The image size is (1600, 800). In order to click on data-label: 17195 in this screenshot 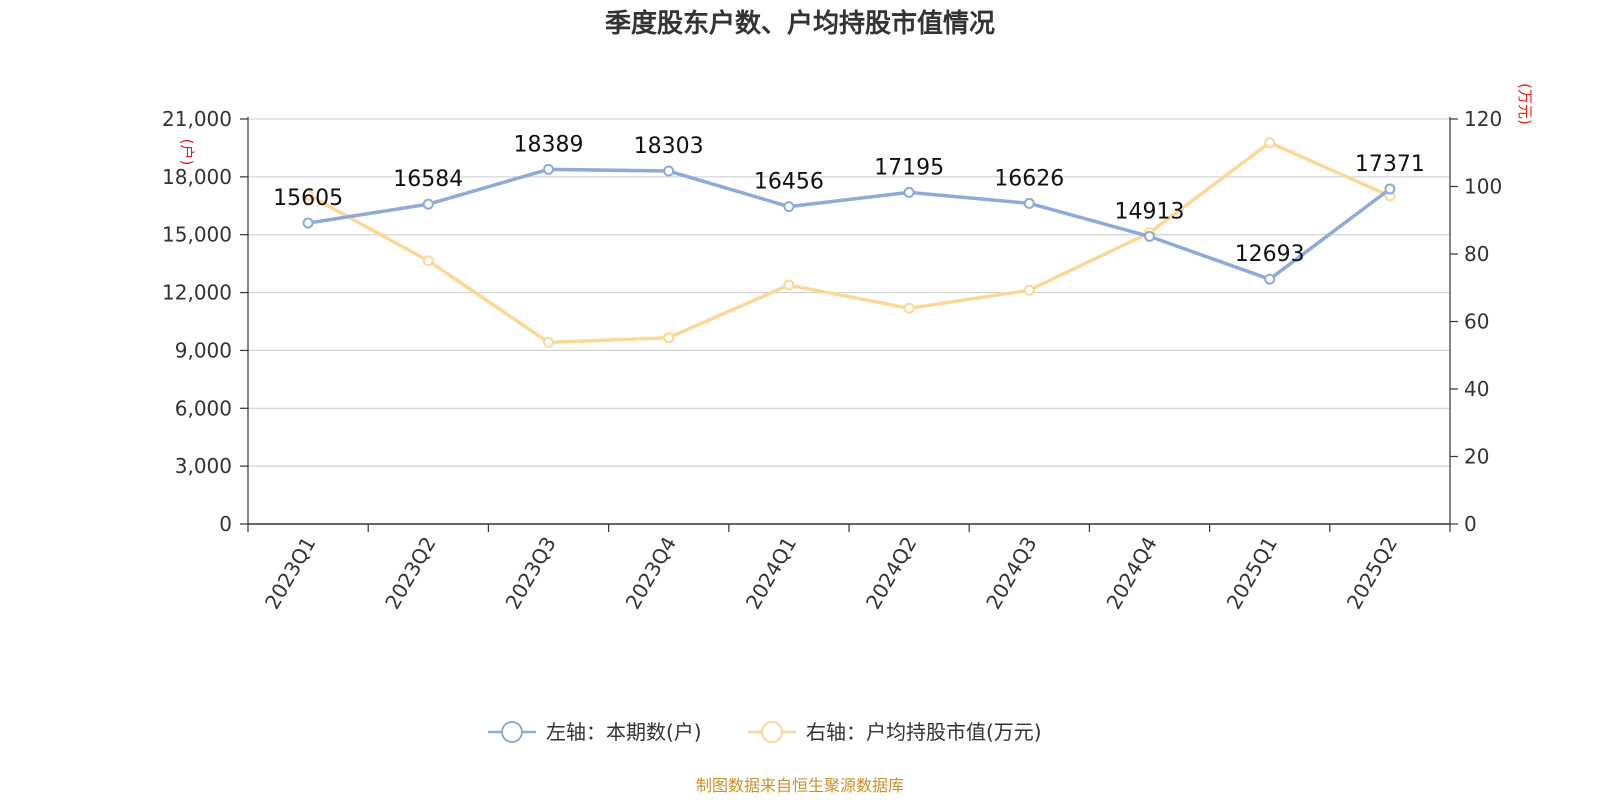, I will do `click(909, 167)`.